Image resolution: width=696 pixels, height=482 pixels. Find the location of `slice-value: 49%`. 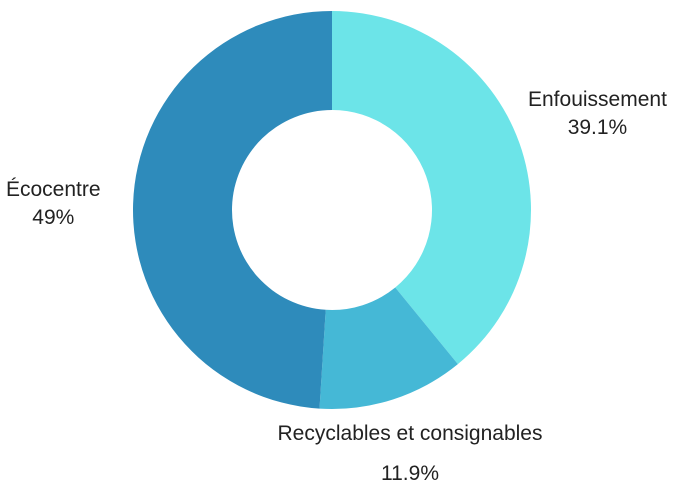

slice-value: 49% is located at coordinates (53, 217).